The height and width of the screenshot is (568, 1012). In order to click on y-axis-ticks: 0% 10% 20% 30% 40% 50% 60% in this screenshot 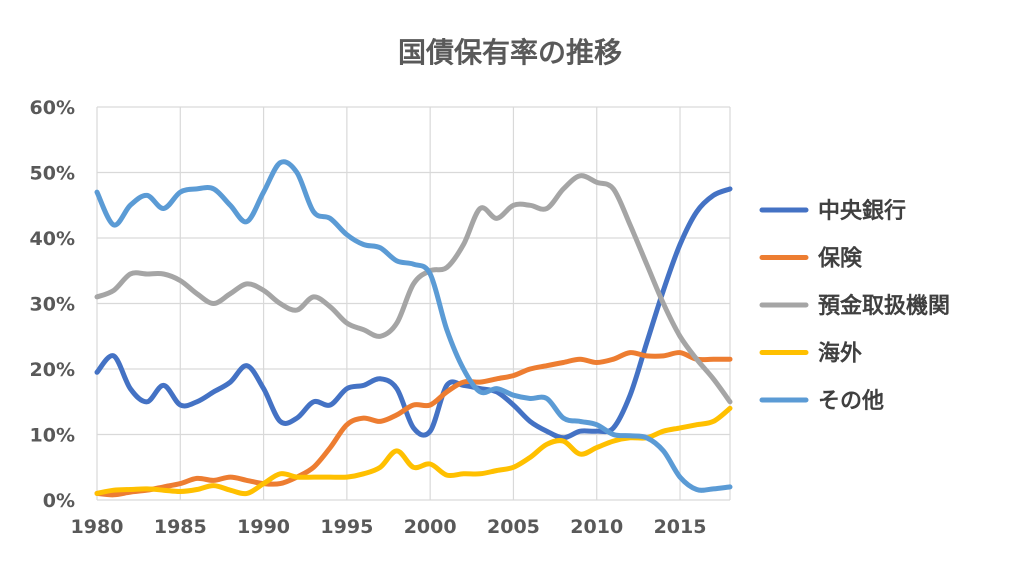, I will do `click(52, 304)`.